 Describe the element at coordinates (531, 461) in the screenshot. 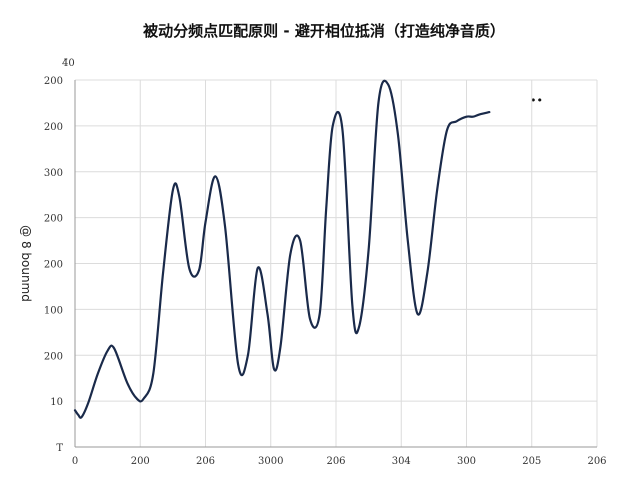

I see `x-tick-label: 205` at that location.